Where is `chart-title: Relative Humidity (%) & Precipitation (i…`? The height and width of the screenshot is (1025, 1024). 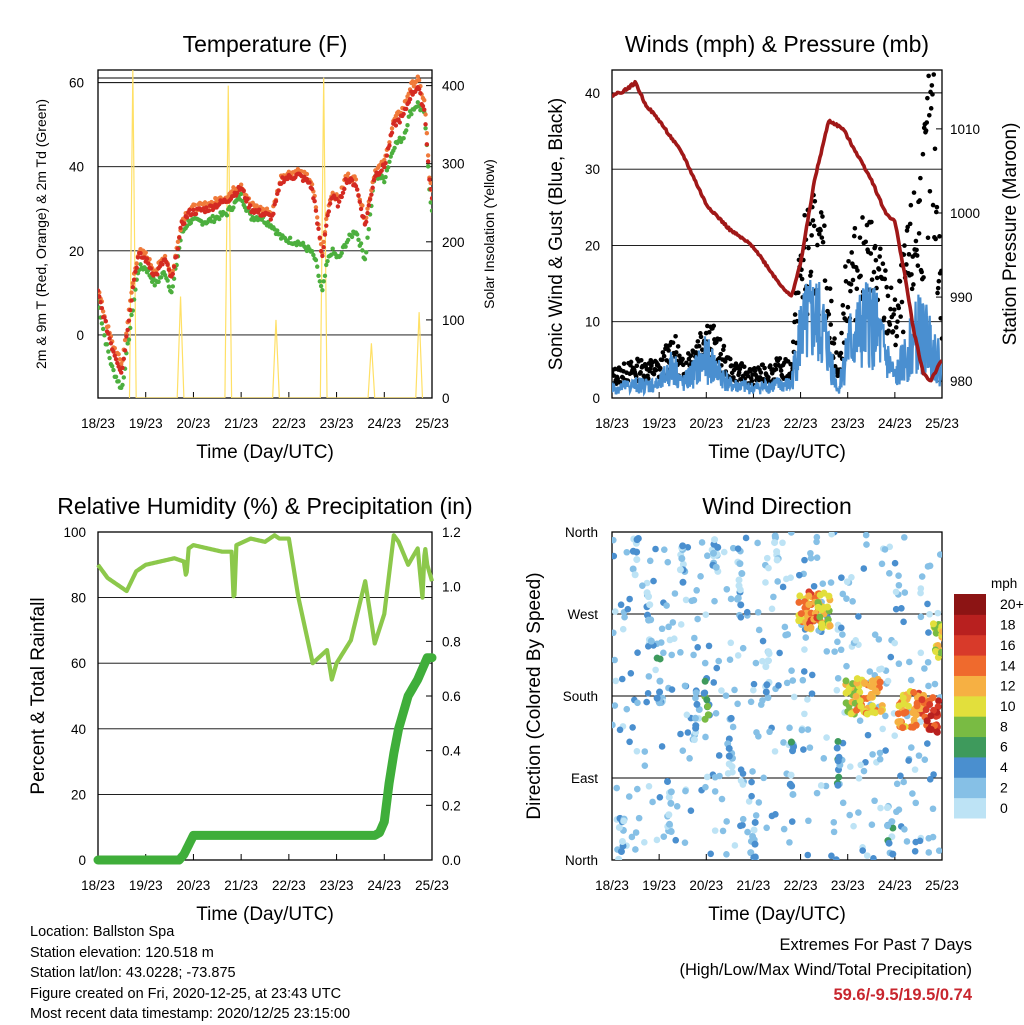
chart-title: Relative Humidity (%) & Precipitation (i… is located at coordinates (264, 506).